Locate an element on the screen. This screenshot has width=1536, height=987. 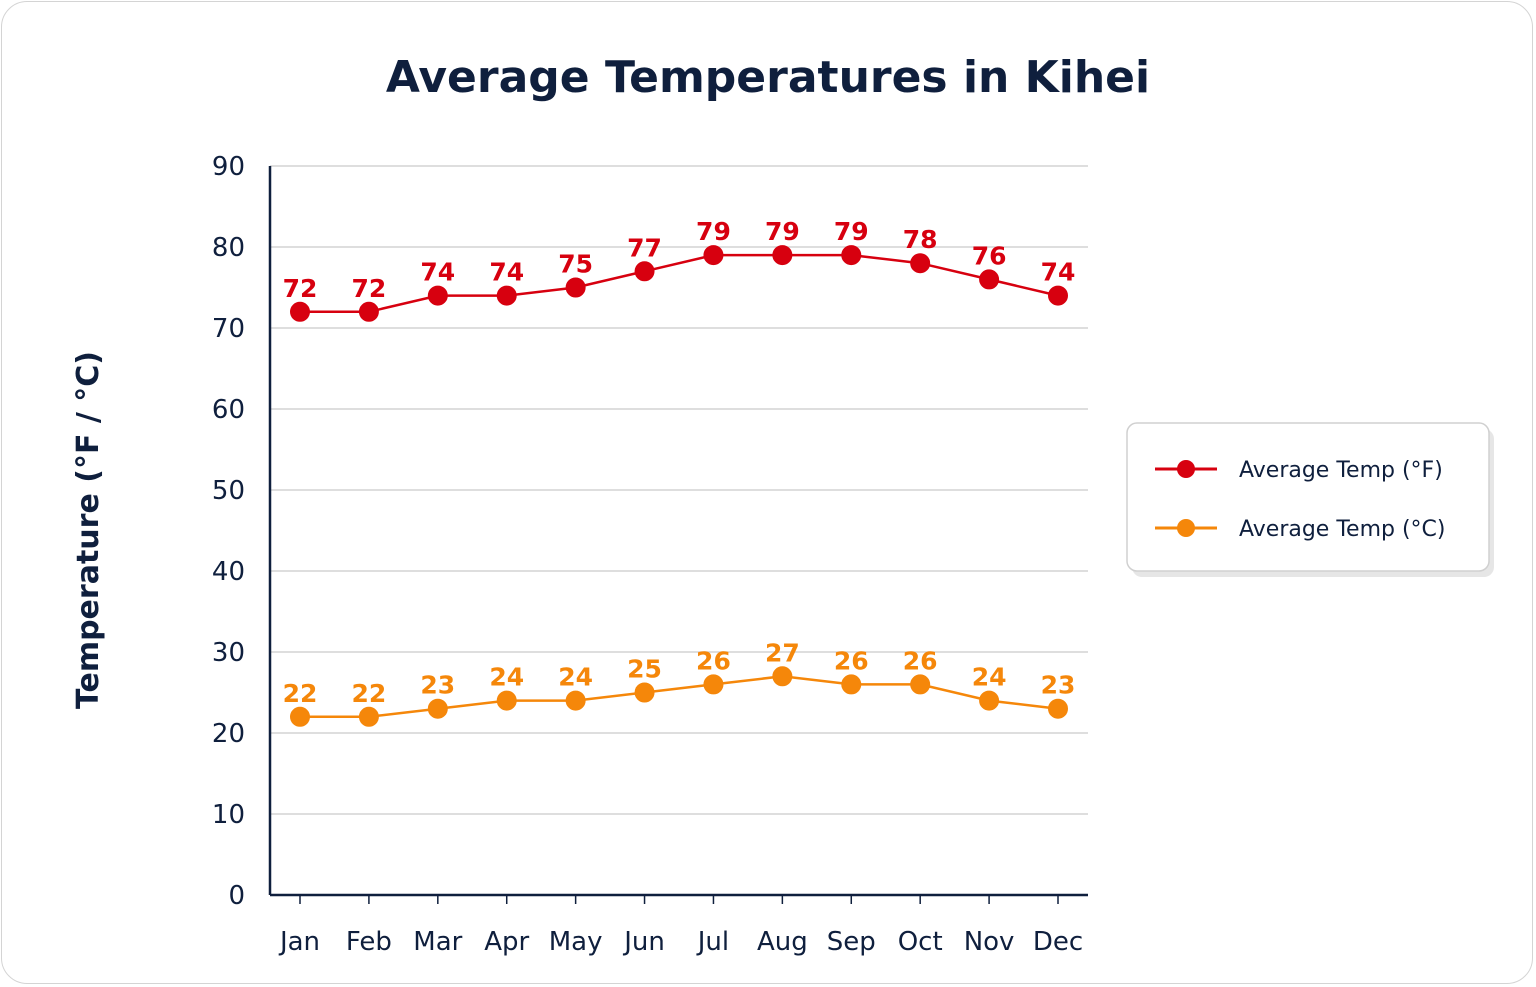
y-tick-label: 0 is located at coordinates (236, 896).